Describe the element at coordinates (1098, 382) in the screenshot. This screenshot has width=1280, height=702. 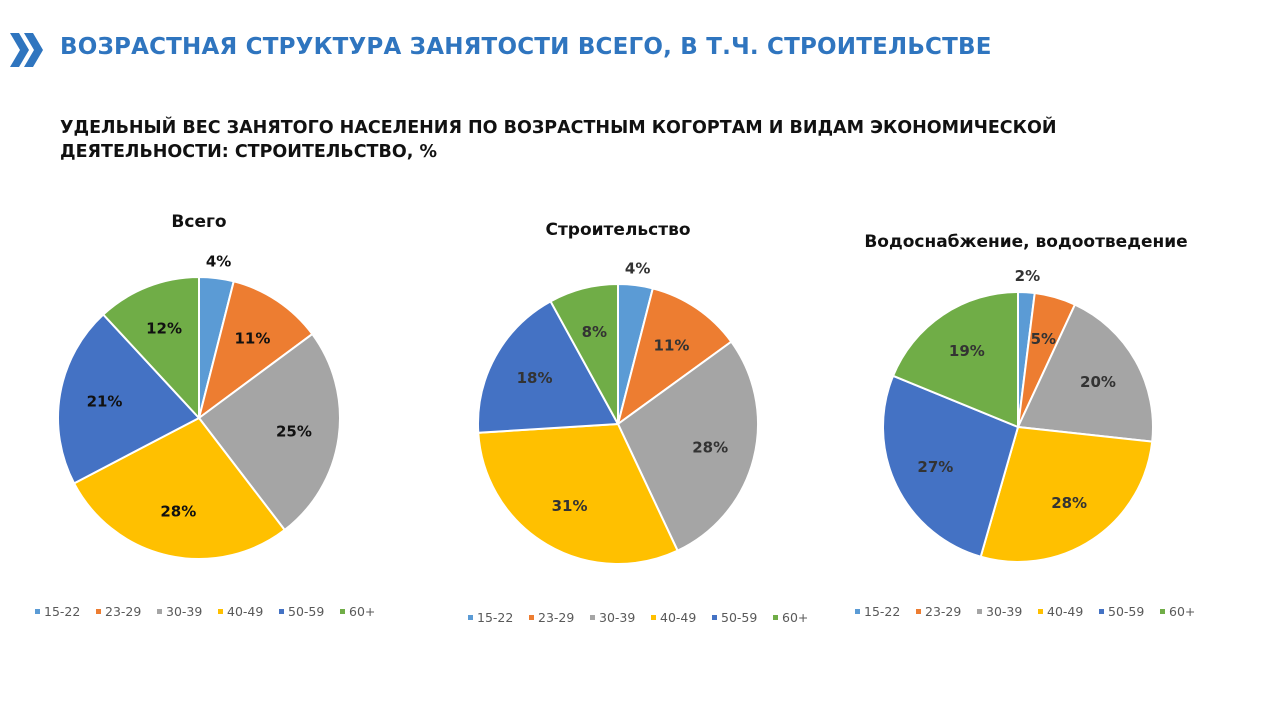
I see `data-label: 20%` at that location.